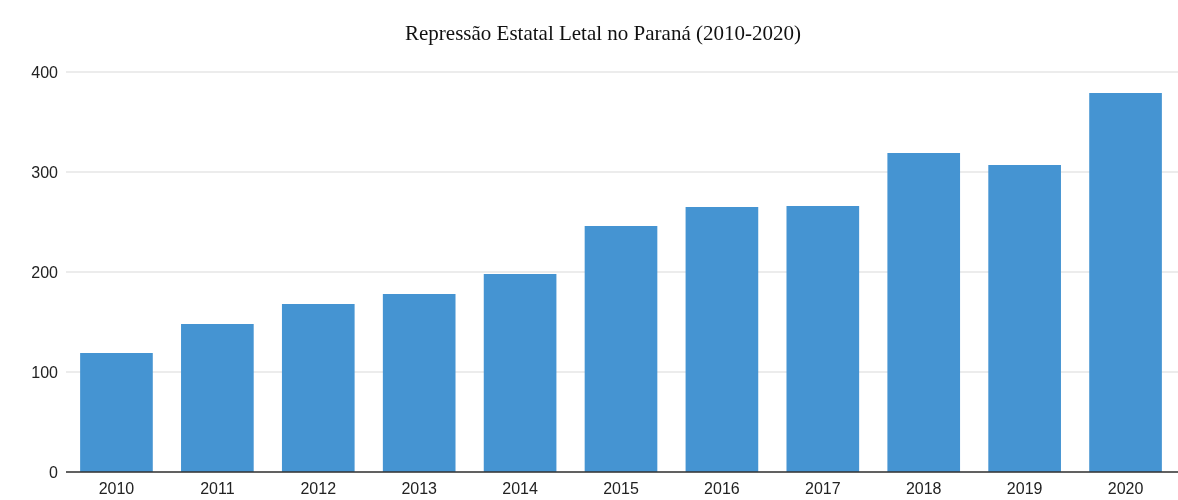 Image resolution: width=1178 pixels, height=500 pixels. Describe the element at coordinates (621, 488) in the screenshot. I see `x-tick-label: 2015` at that location.